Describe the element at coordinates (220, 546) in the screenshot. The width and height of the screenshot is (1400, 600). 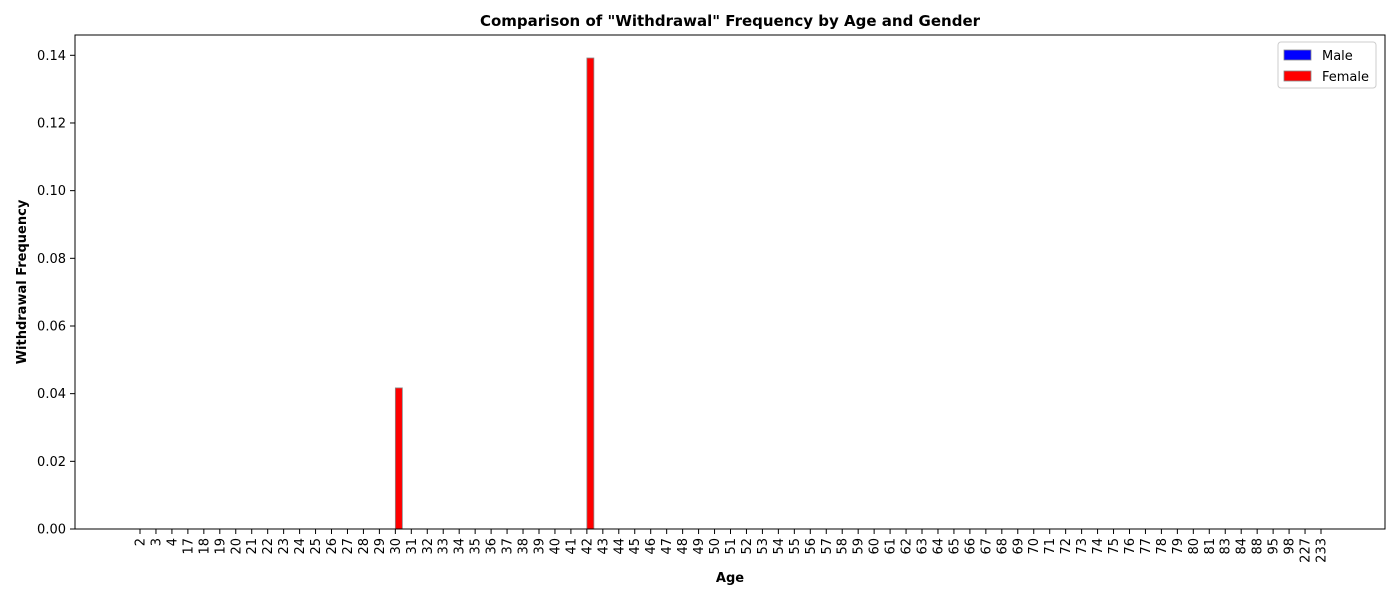
I see `x-tick-label: 19` at that location.